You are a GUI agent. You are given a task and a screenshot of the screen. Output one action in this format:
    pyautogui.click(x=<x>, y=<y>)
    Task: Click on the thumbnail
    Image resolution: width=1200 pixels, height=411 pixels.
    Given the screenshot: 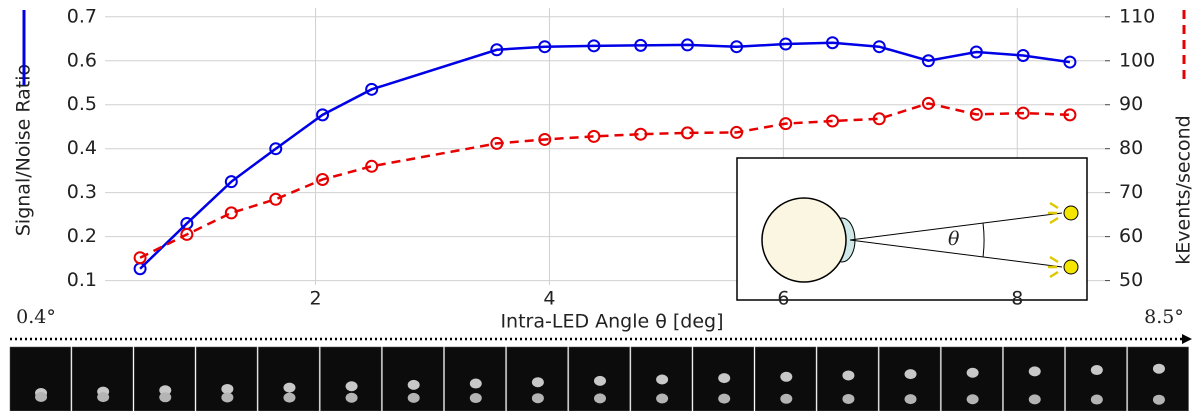 What is the action you would take?
    pyautogui.click(x=289, y=378)
    